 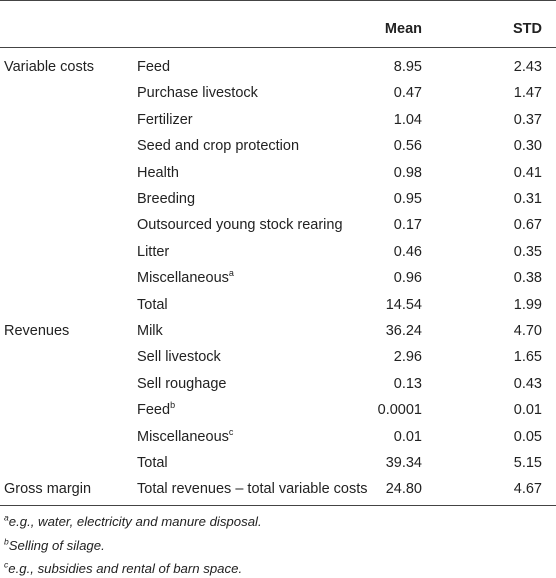 I want to click on row-category: Gross margin, so click(x=47, y=489).